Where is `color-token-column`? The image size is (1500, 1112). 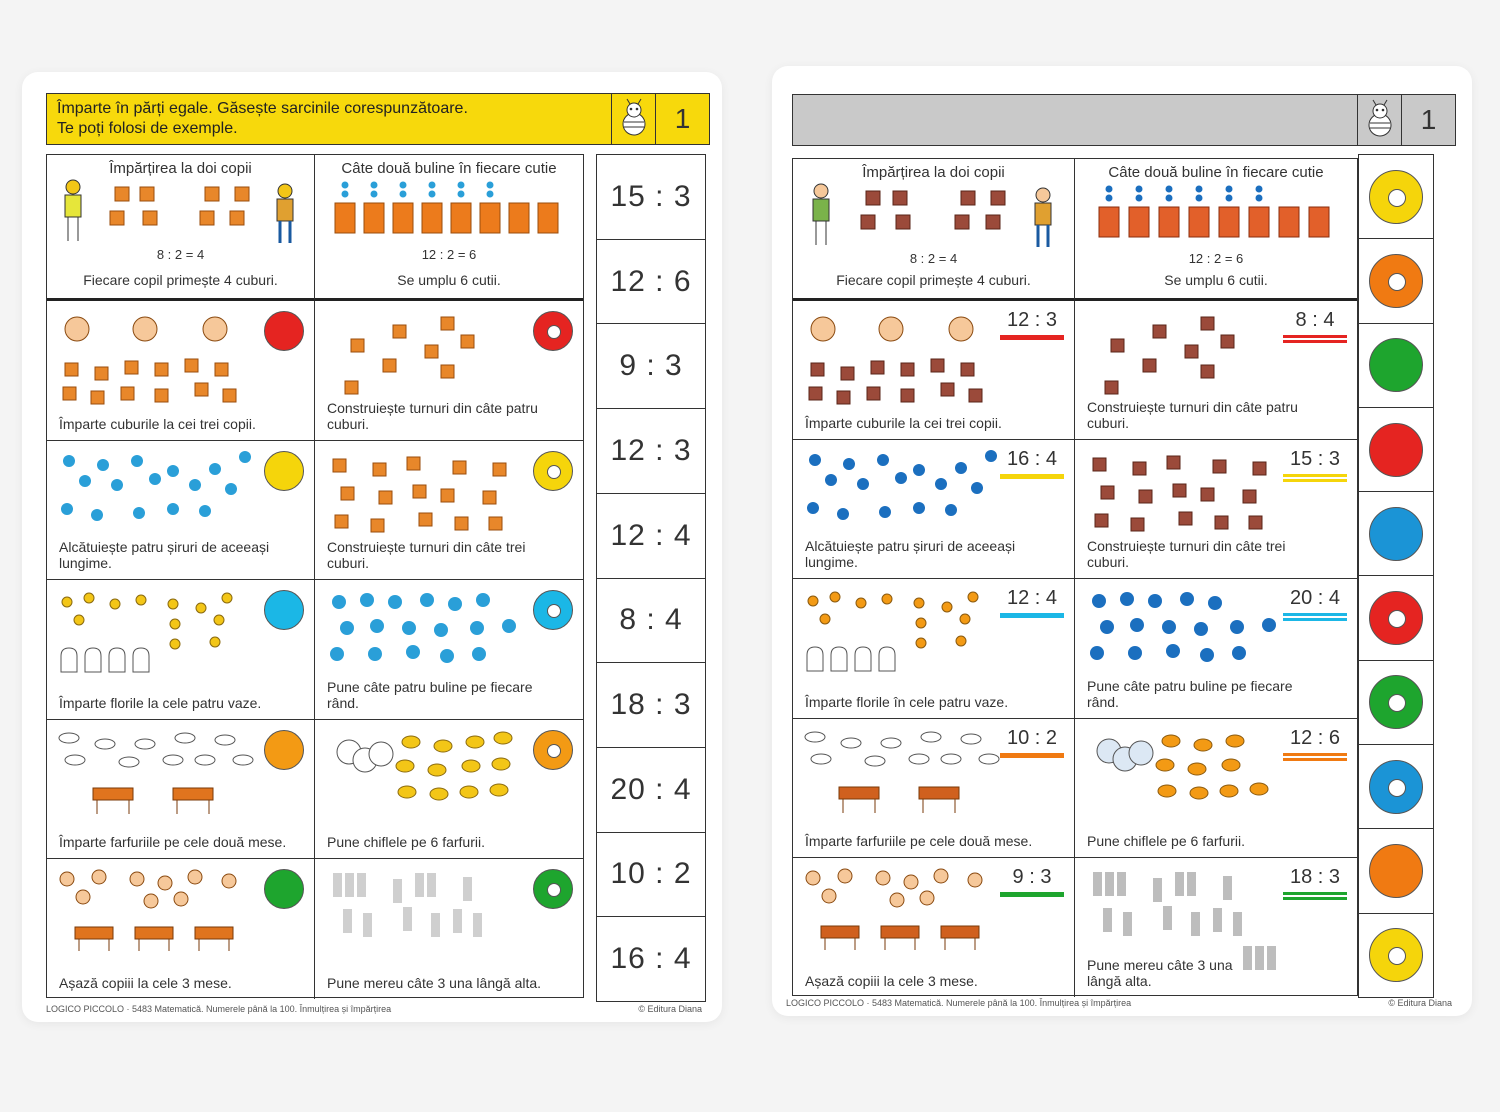
color-token-column is located at coordinates (1396, 576).